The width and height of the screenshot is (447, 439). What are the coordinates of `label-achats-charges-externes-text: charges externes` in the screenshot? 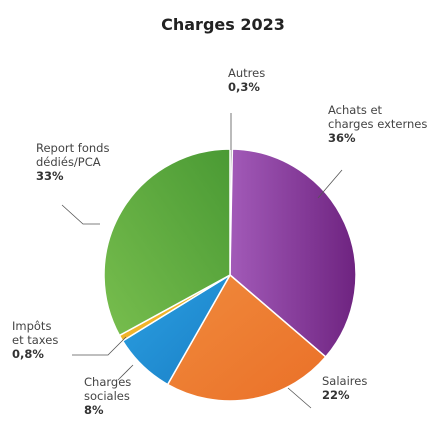 It's located at (377, 124).